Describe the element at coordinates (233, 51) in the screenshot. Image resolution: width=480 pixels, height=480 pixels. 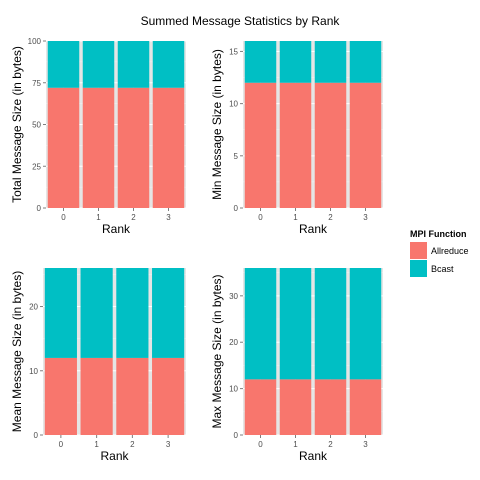
I see `y-tick-label: 15` at that location.